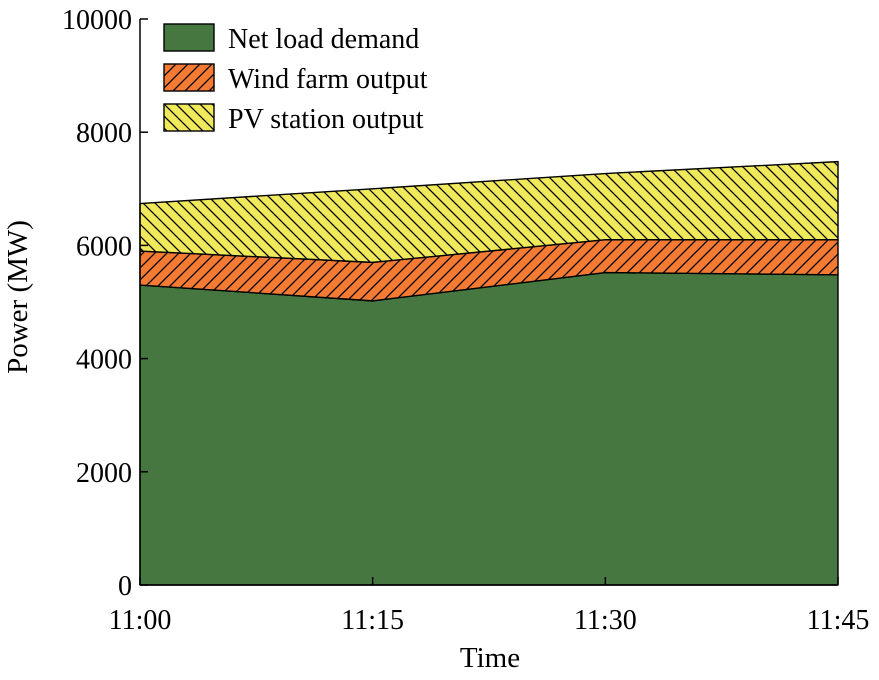 Image resolution: width=879 pixels, height=680 pixels. Describe the element at coordinates (490, 658) in the screenshot. I see `x-axis-title: Time` at that location.